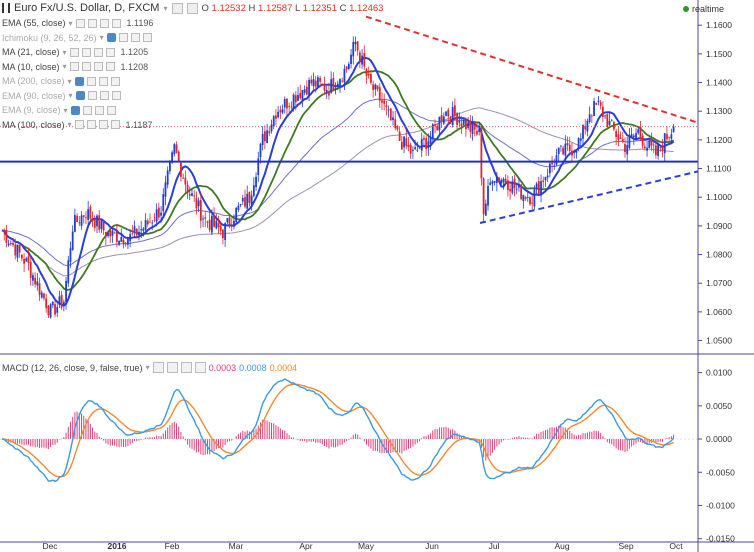  I want to click on x-tick-label: Jul, so click(494, 546).